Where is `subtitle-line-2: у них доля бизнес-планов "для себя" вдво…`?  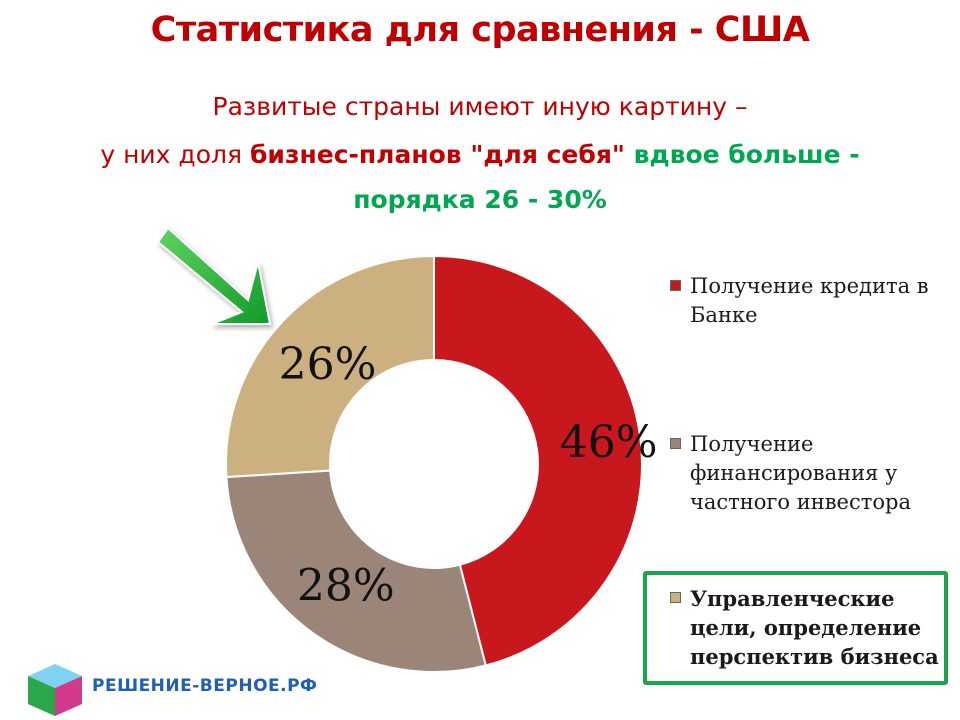
subtitle-line-2: у них доля бизнес-планов "для себя" вдво… is located at coordinates (480, 154).